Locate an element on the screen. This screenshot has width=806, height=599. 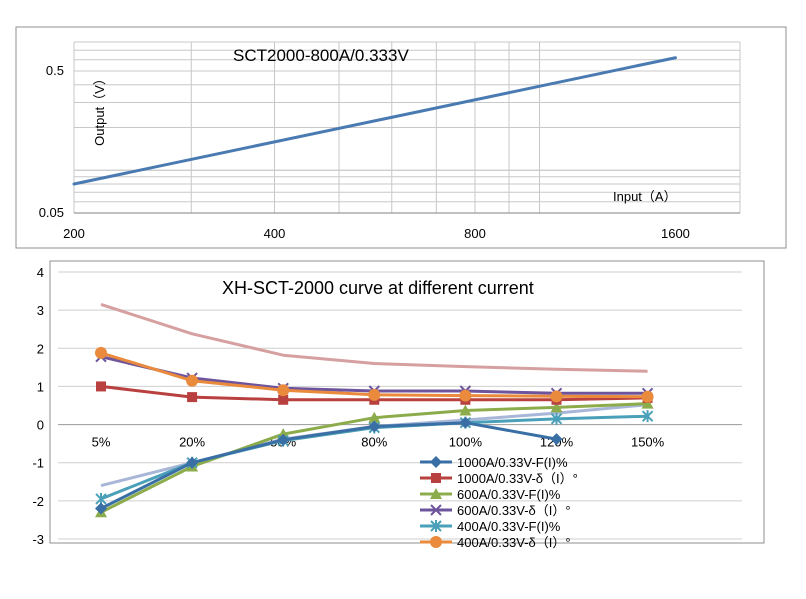
chart1-x-label: Input（A） is located at coordinates (645, 196).